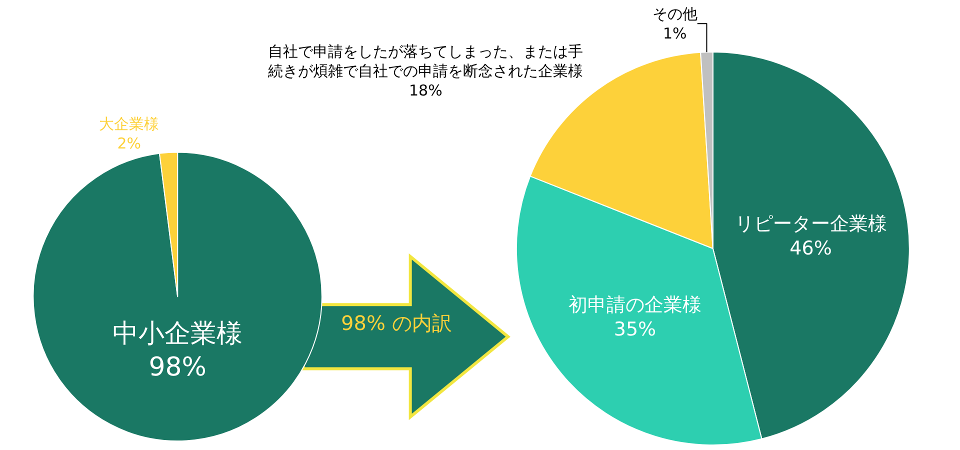  I want to click on data-label: 18%, so click(425, 90).